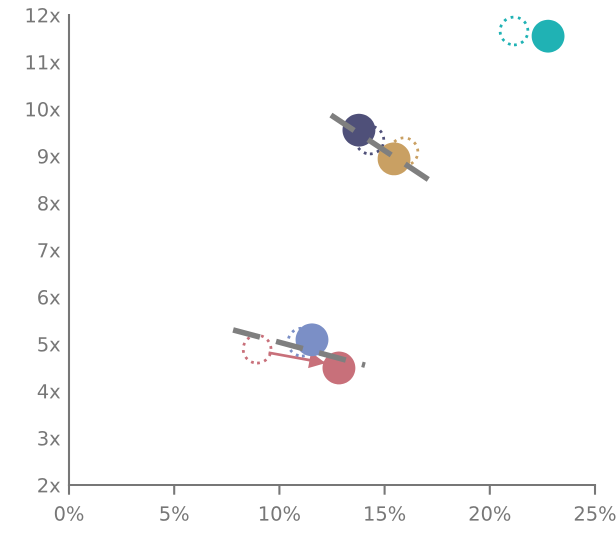  I want to click on y-tick-label: 2x, so click(49, 485).